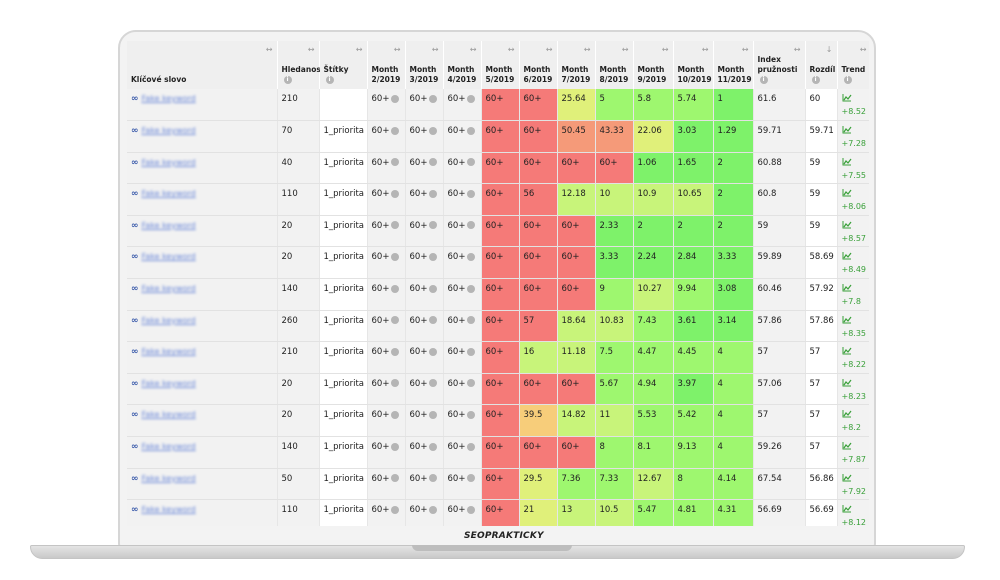 The image size is (1000, 580). What do you see at coordinates (300, 65) in the screenshot?
I see `header-search-volume: ↔ Hledanost i` at bounding box center [300, 65].